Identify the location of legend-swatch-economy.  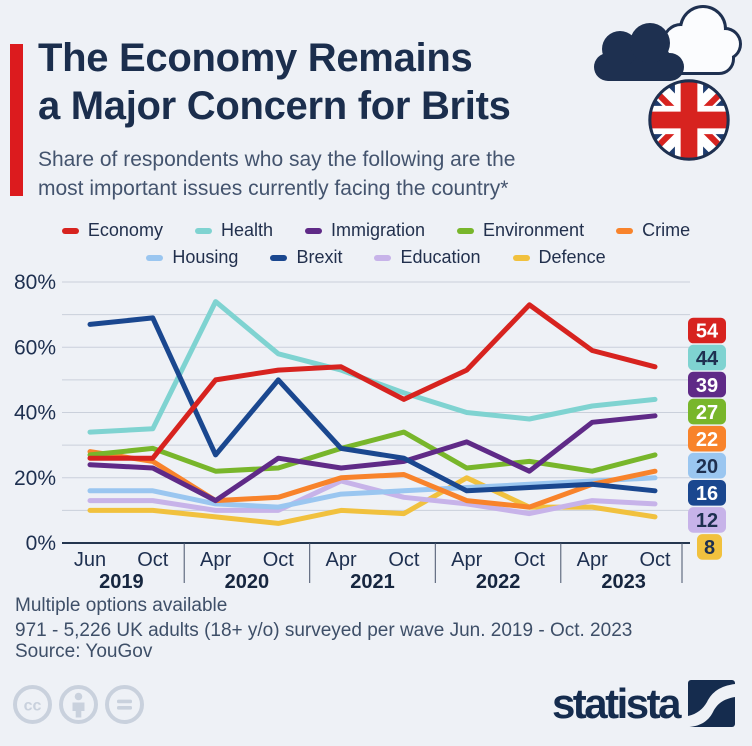
(70, 230).